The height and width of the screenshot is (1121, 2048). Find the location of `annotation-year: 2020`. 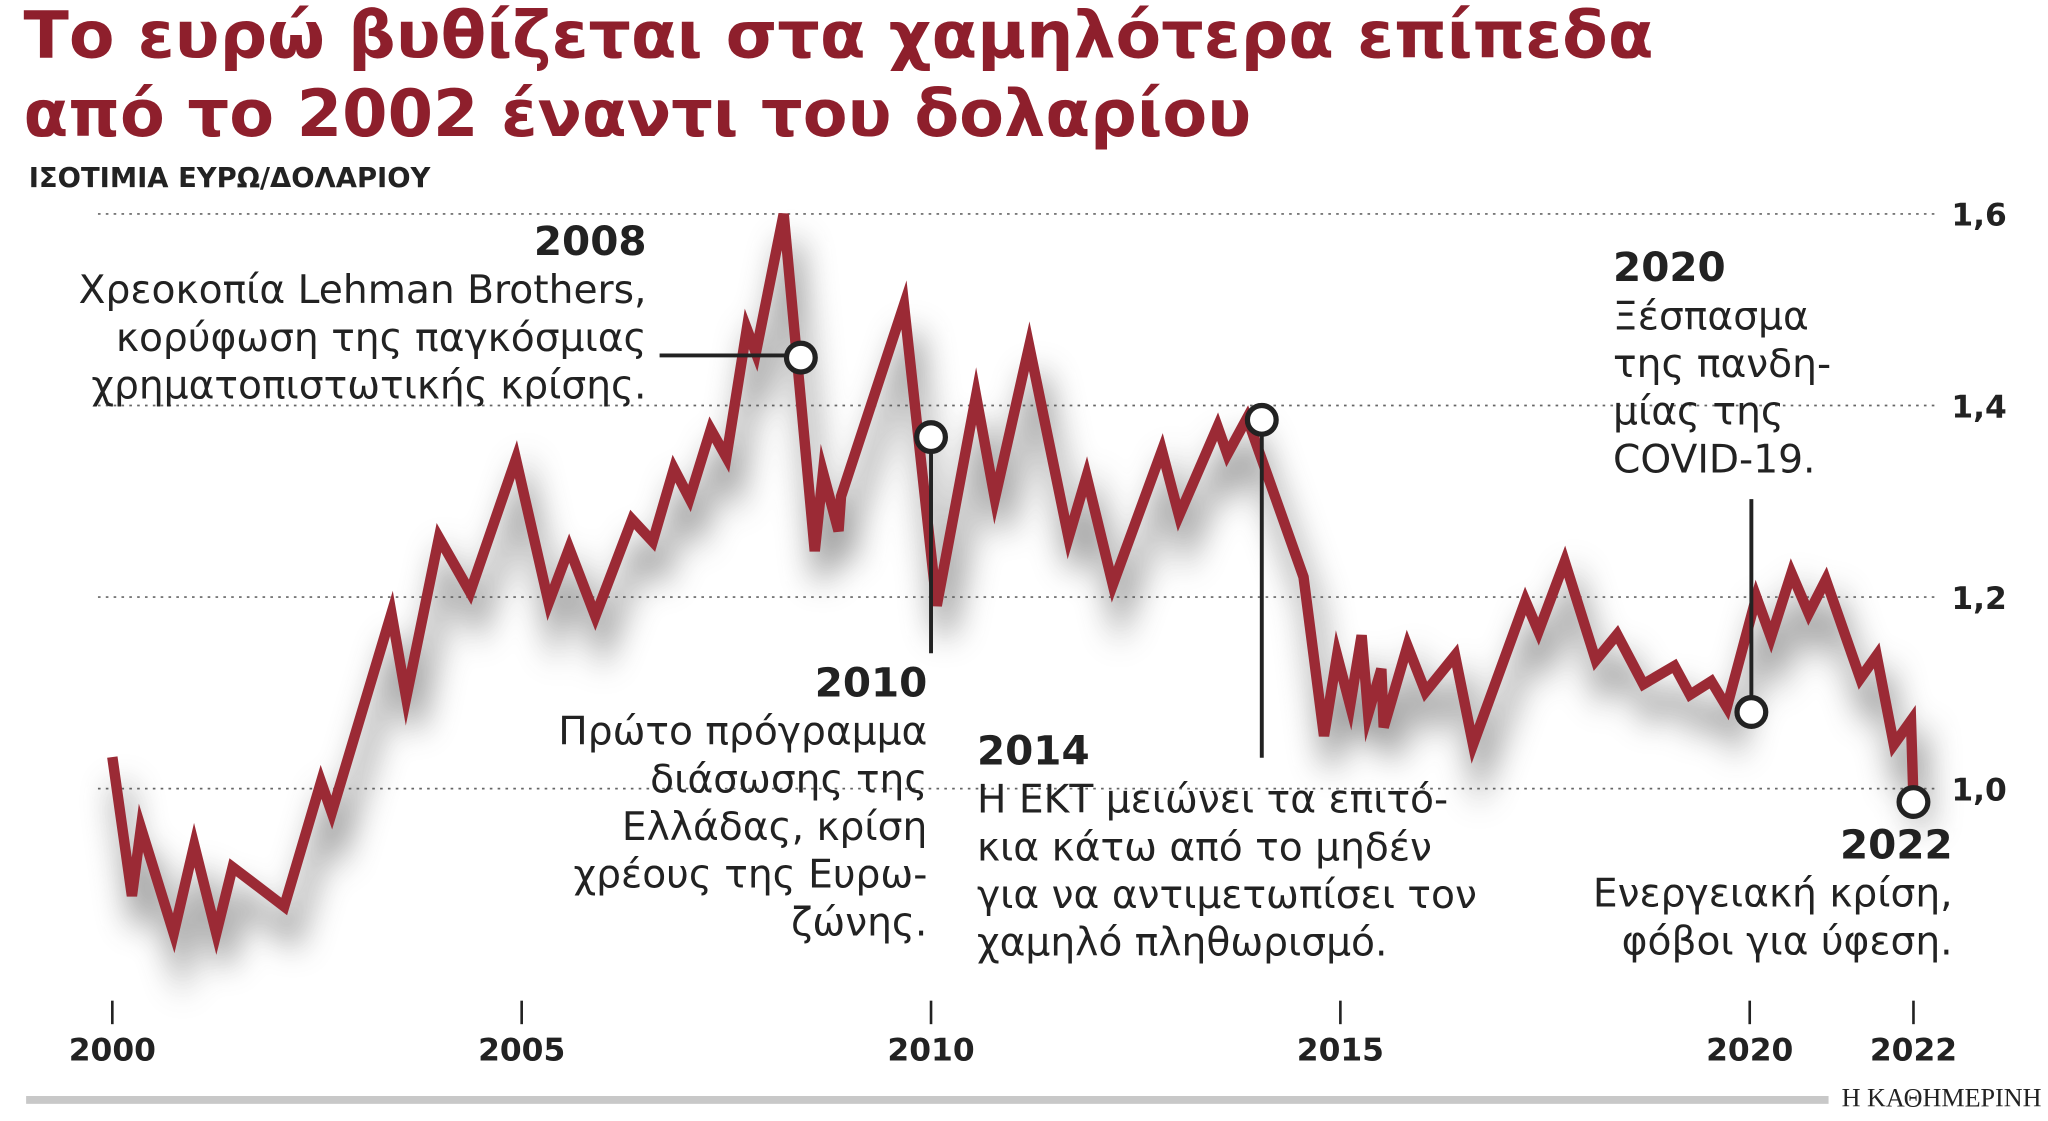

annotation-year: 2020 is located at coordinates (1669, 267).